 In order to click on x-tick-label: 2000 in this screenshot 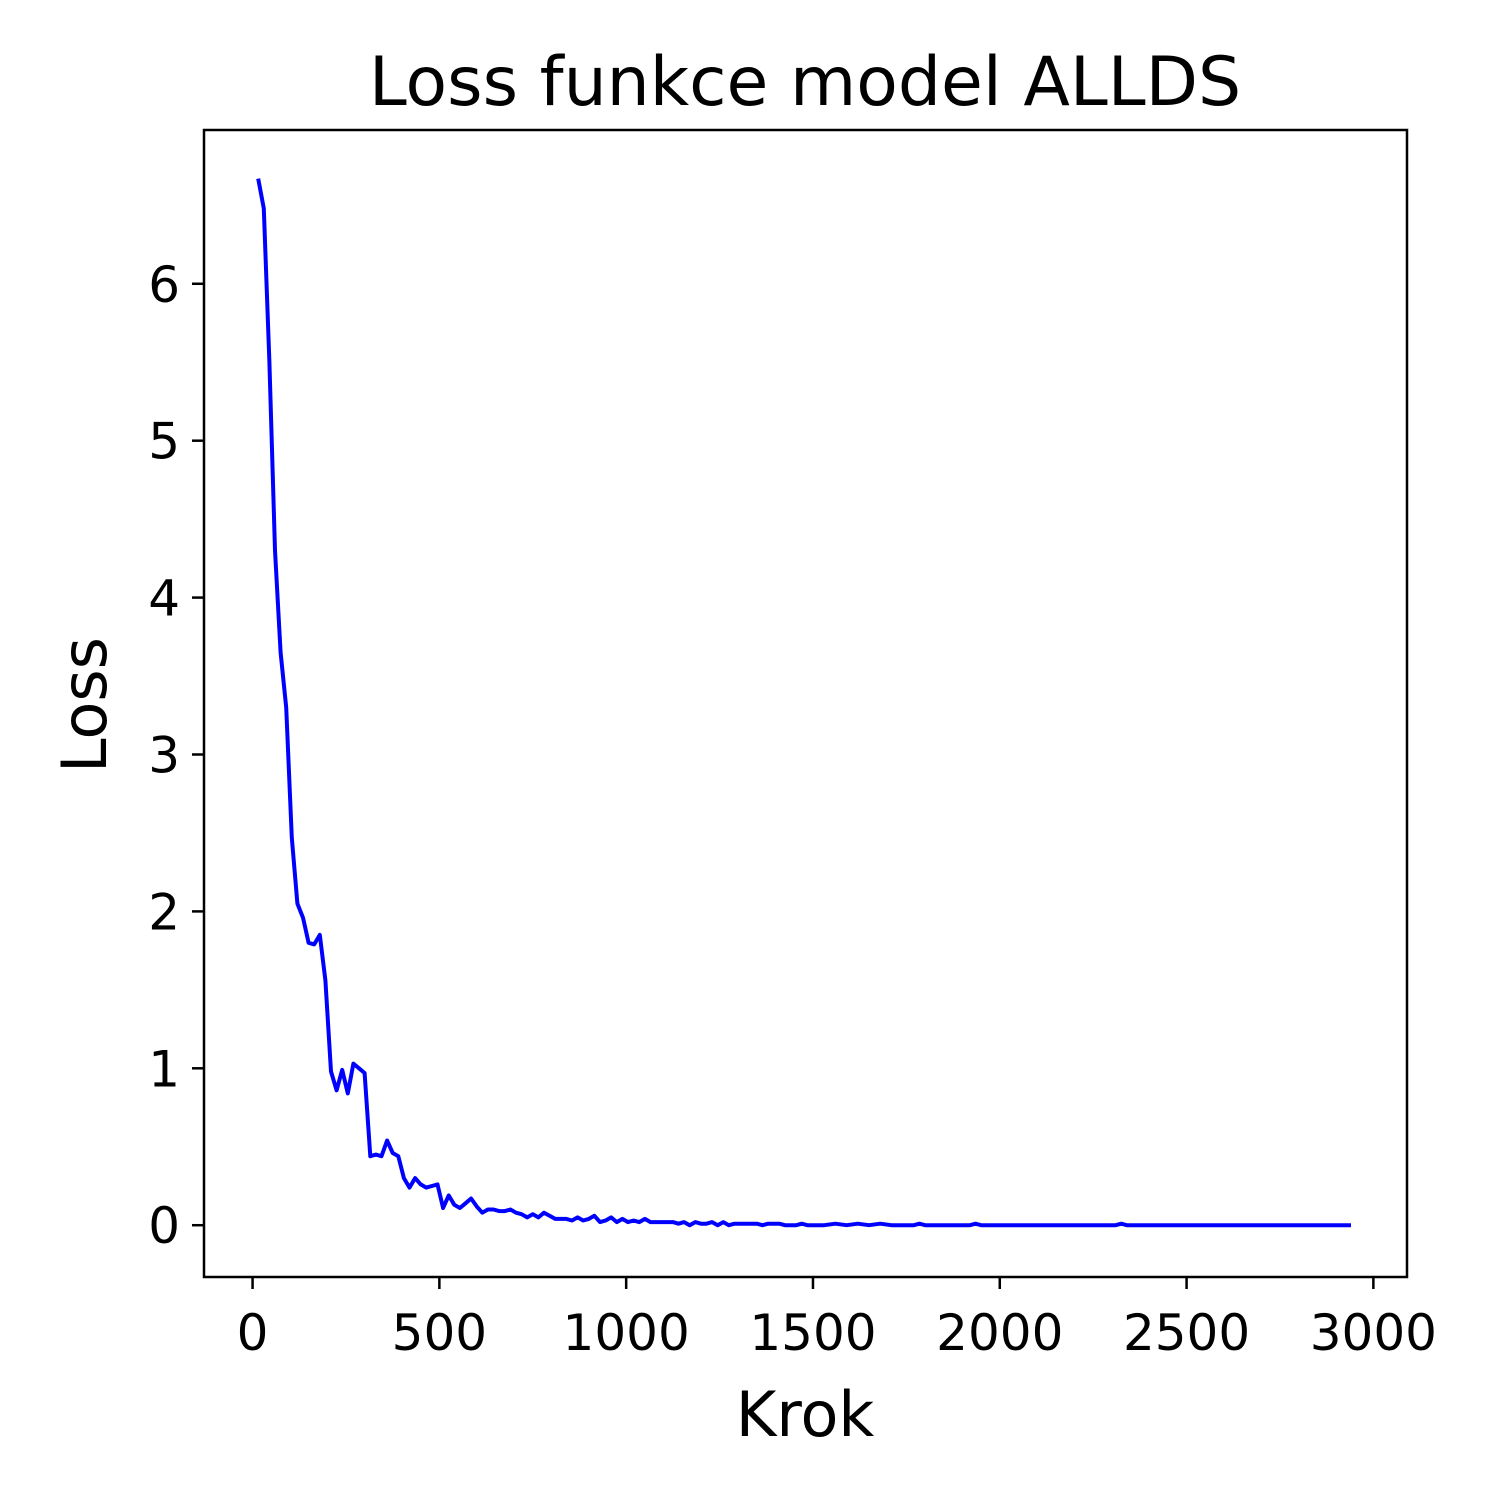, I will do `click(999, 1333)`.